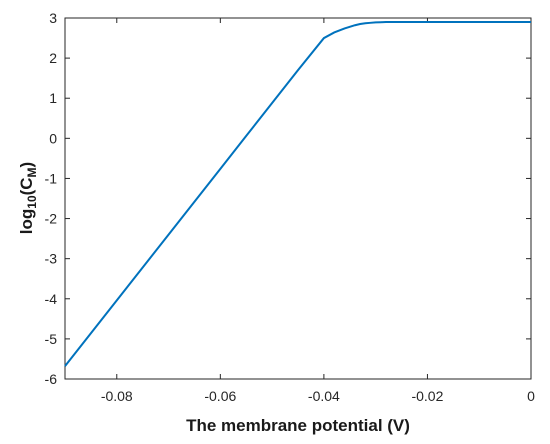 The height and width of the screenshot is (444, 550). What do you see at coordinates (26, 222) in the screenshot?
I see `y-axis-title-main: log` at bounding box center [26, 222].